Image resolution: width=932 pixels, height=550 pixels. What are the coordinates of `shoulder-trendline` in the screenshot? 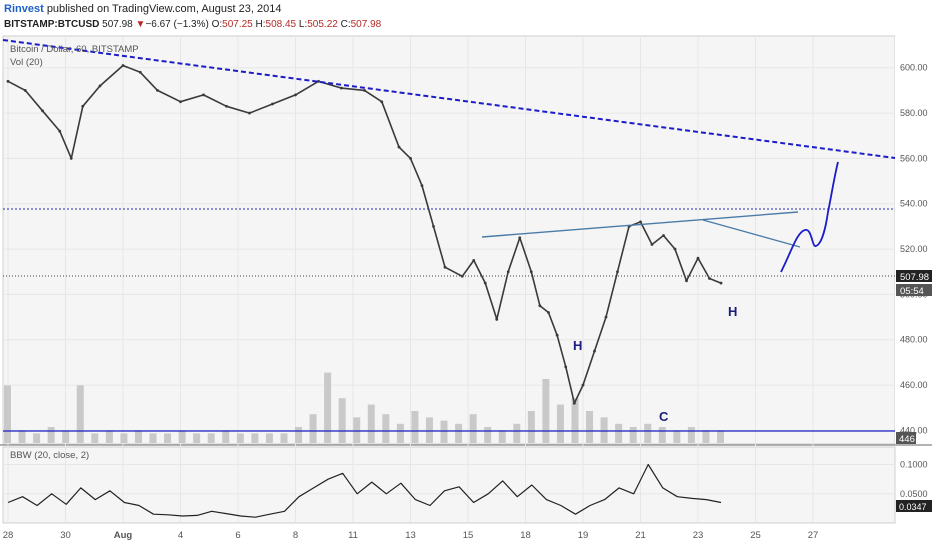 It's located at (751, 233).